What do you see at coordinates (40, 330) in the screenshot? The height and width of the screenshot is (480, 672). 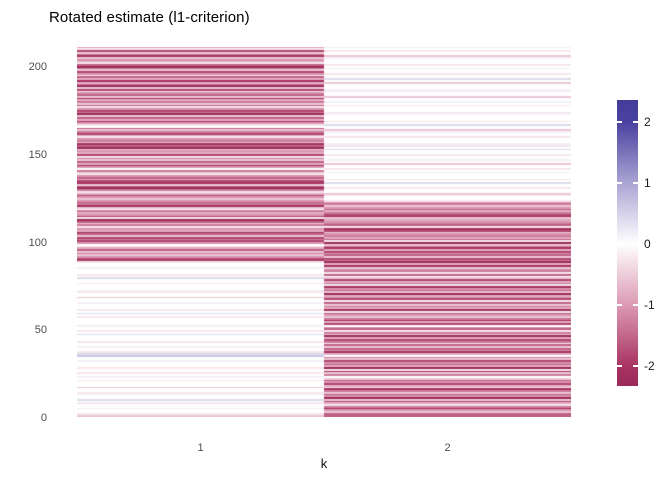 I see `y-tick-label: 50` at bounding box center [40, 330].